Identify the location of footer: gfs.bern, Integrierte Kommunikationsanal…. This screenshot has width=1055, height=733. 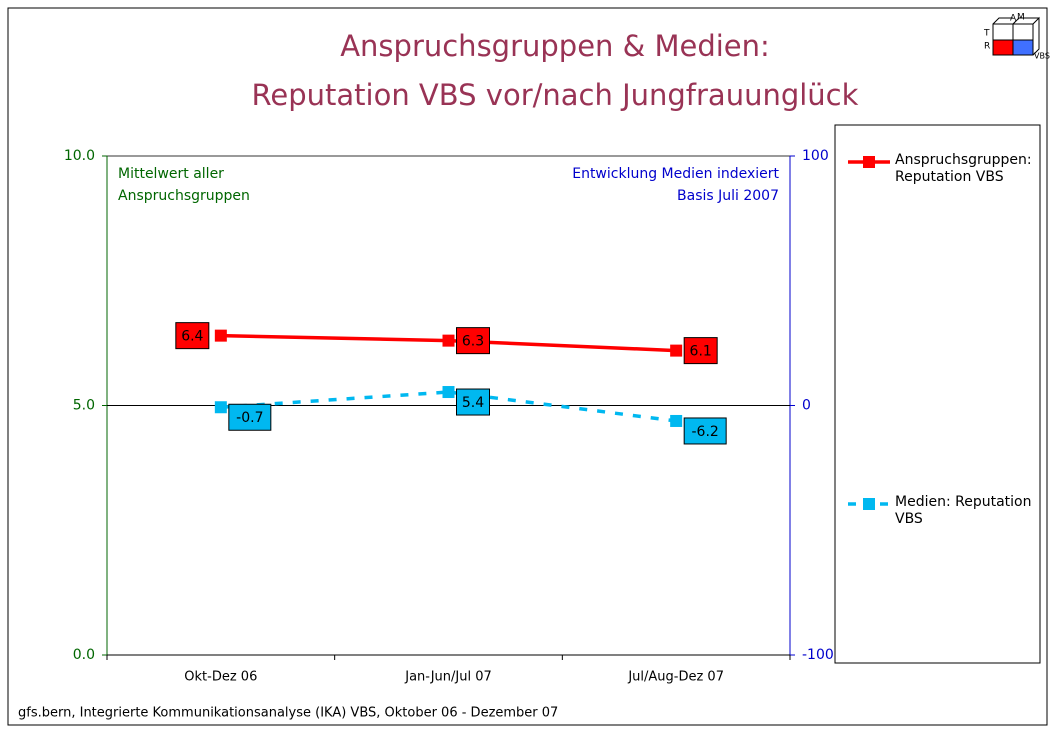
(288, 713).